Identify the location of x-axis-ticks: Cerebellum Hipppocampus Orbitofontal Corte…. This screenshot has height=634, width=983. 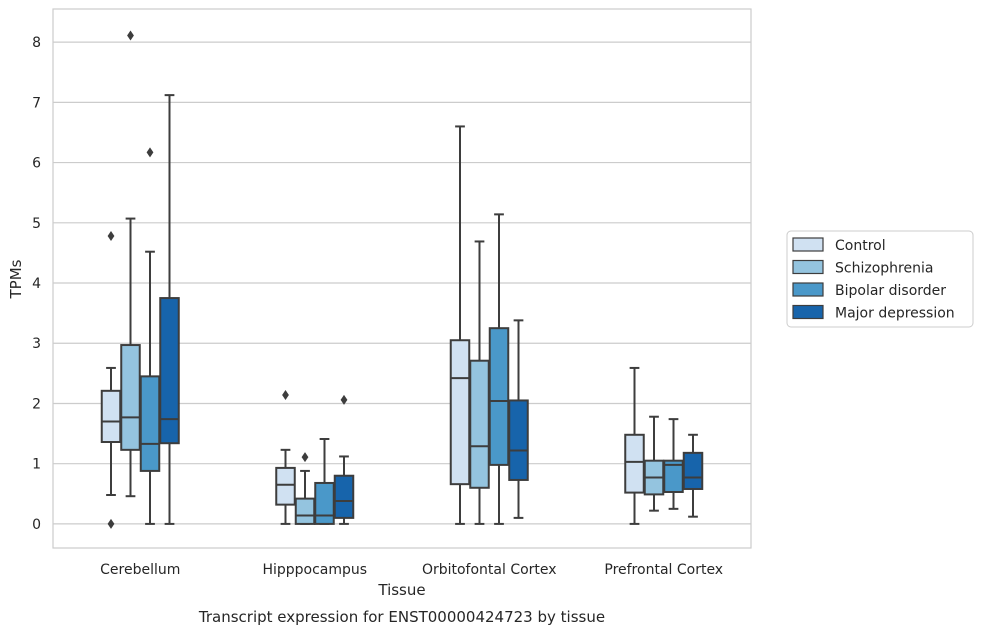
(411, 570).